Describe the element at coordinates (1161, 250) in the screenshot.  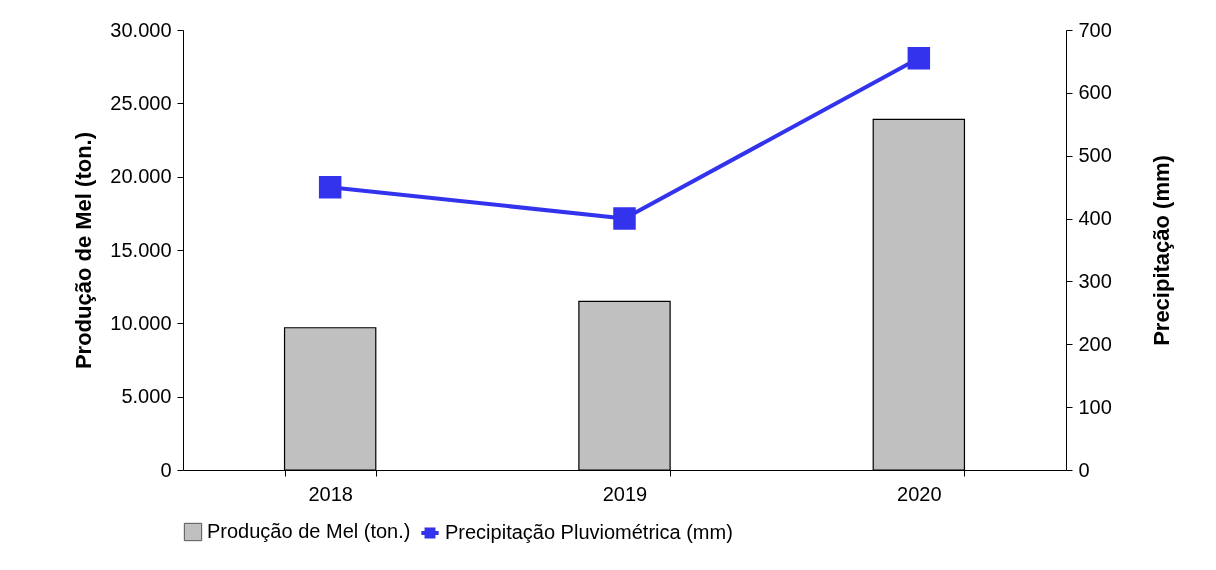
I see `y2-axis-title: Precipitação (mm)` at that location.